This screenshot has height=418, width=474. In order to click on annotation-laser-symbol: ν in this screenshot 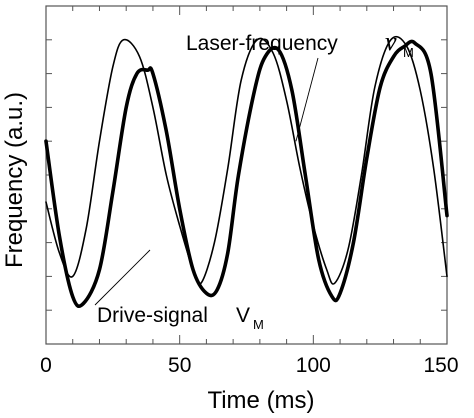, I will do `click(391, 41)`.